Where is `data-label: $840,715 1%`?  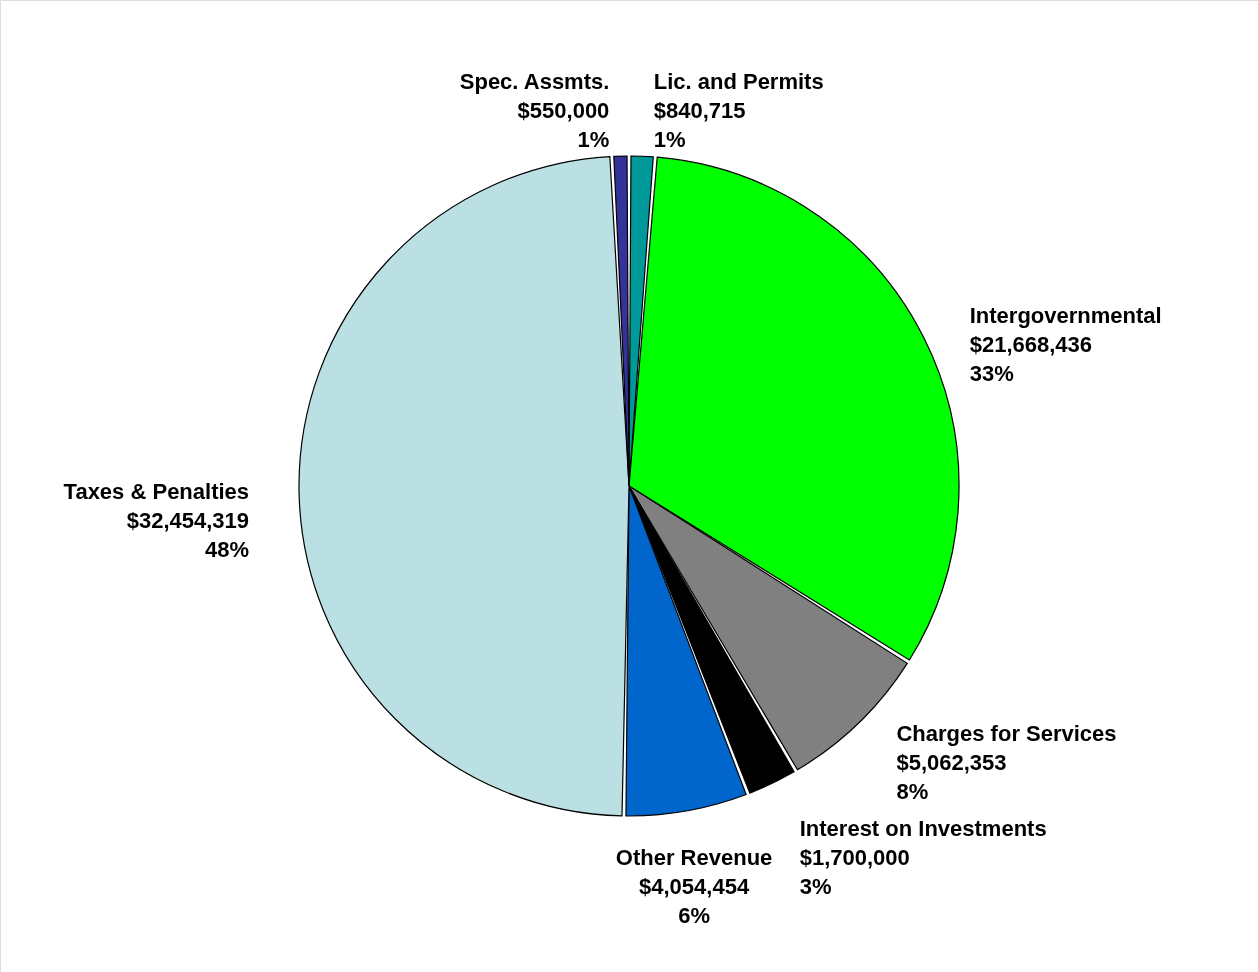
data-label: $840,715 1% is located at coordinates (699, 125).